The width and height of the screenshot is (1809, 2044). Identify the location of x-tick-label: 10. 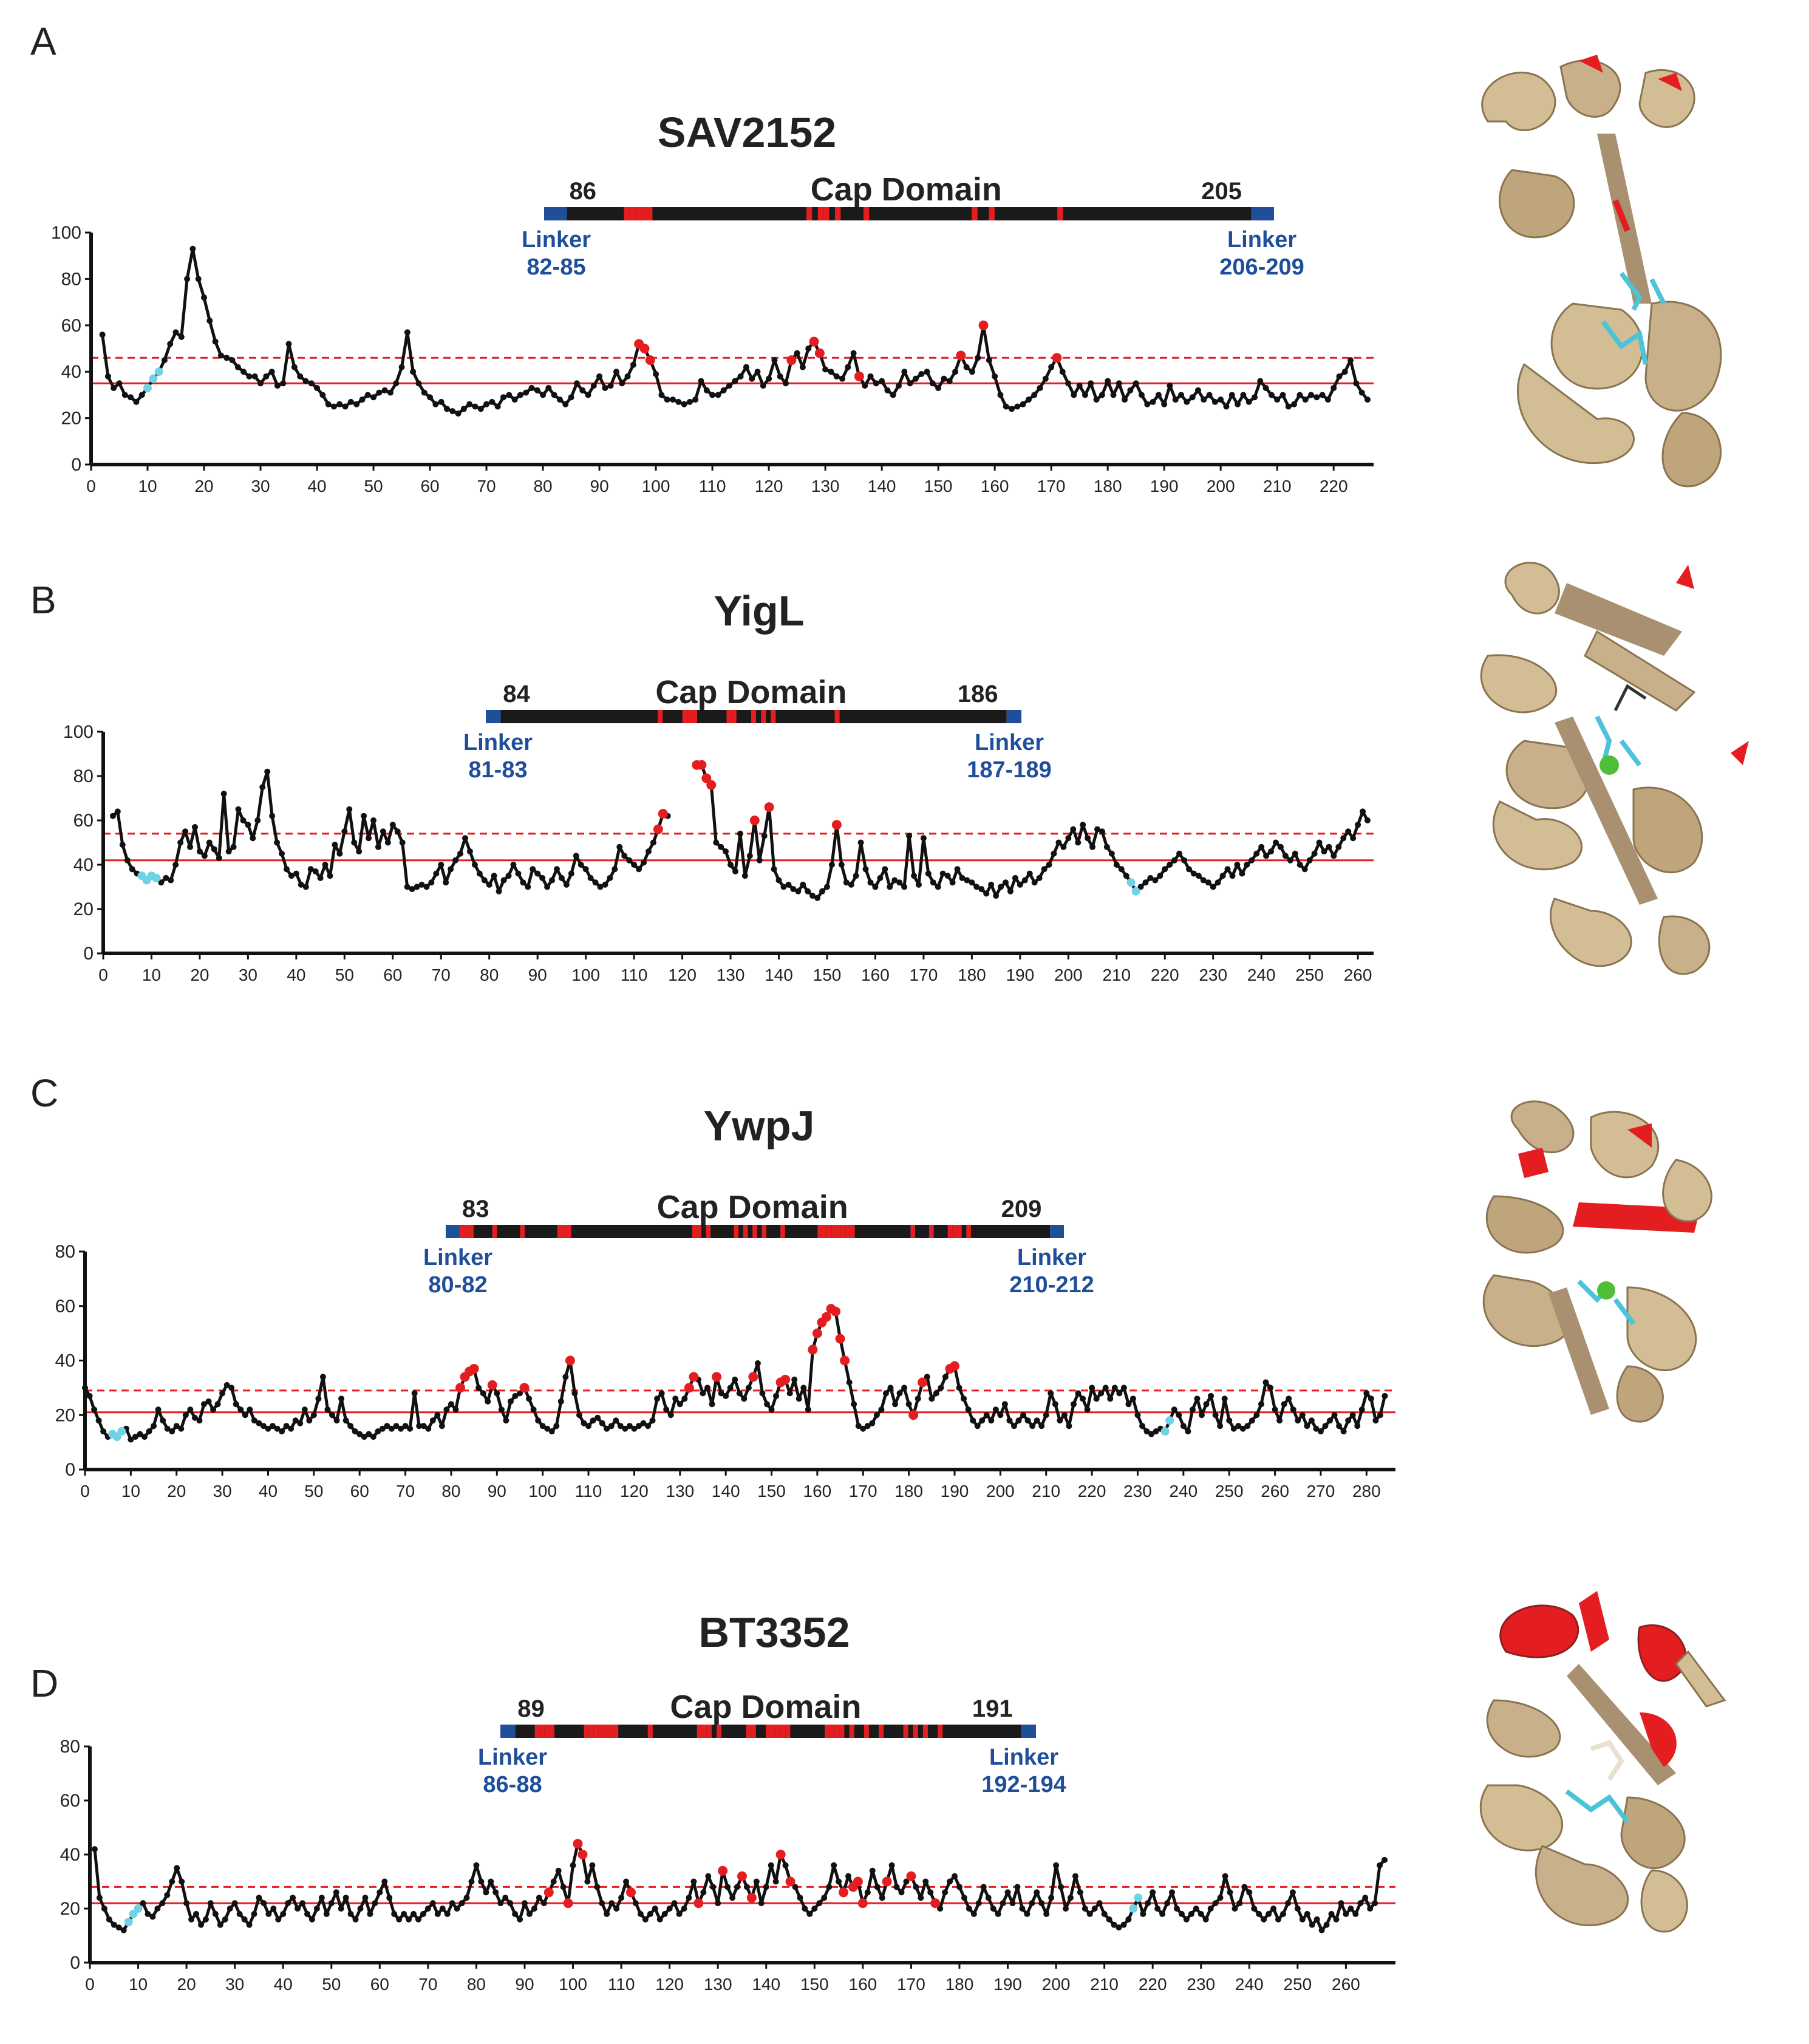
(130, 1491).